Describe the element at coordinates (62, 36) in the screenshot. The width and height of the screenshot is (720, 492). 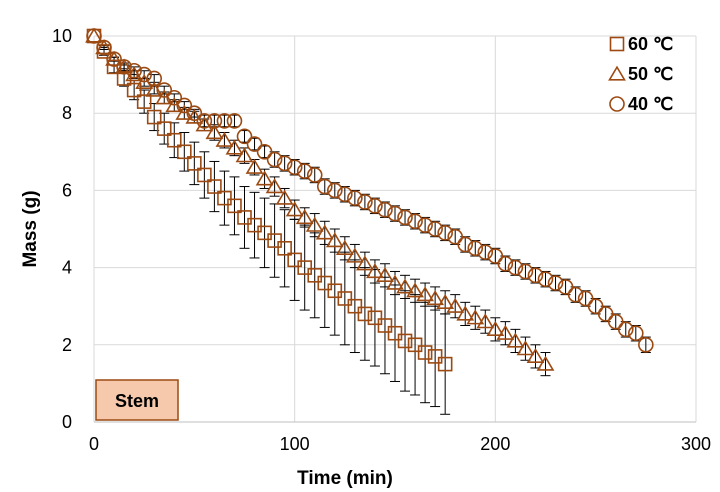
I see `y-tick-label: 10` at that location.